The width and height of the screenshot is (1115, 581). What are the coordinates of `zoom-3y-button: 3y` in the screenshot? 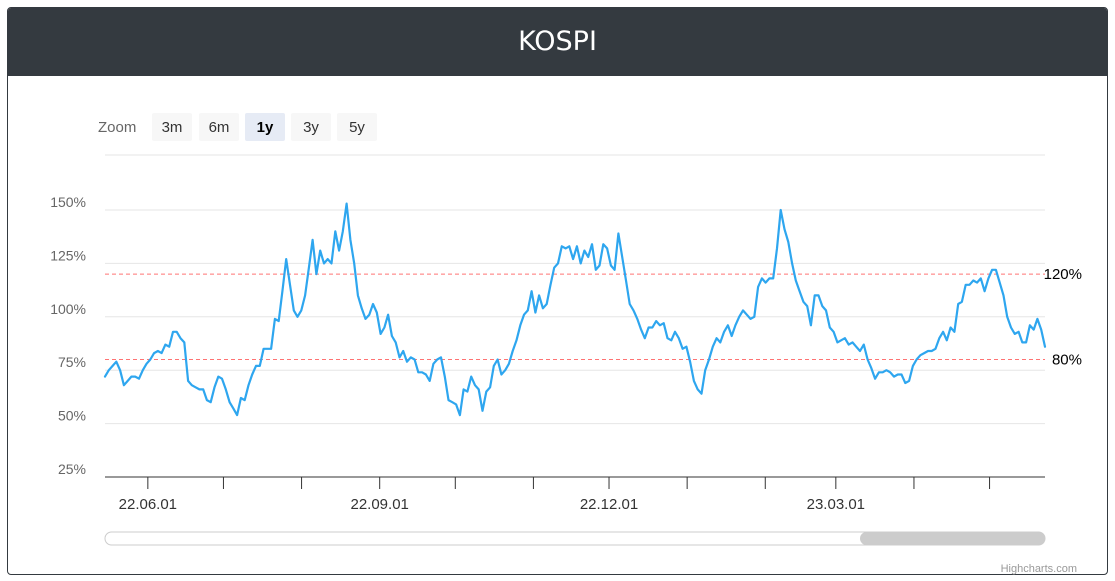 It's located at (311, 127).